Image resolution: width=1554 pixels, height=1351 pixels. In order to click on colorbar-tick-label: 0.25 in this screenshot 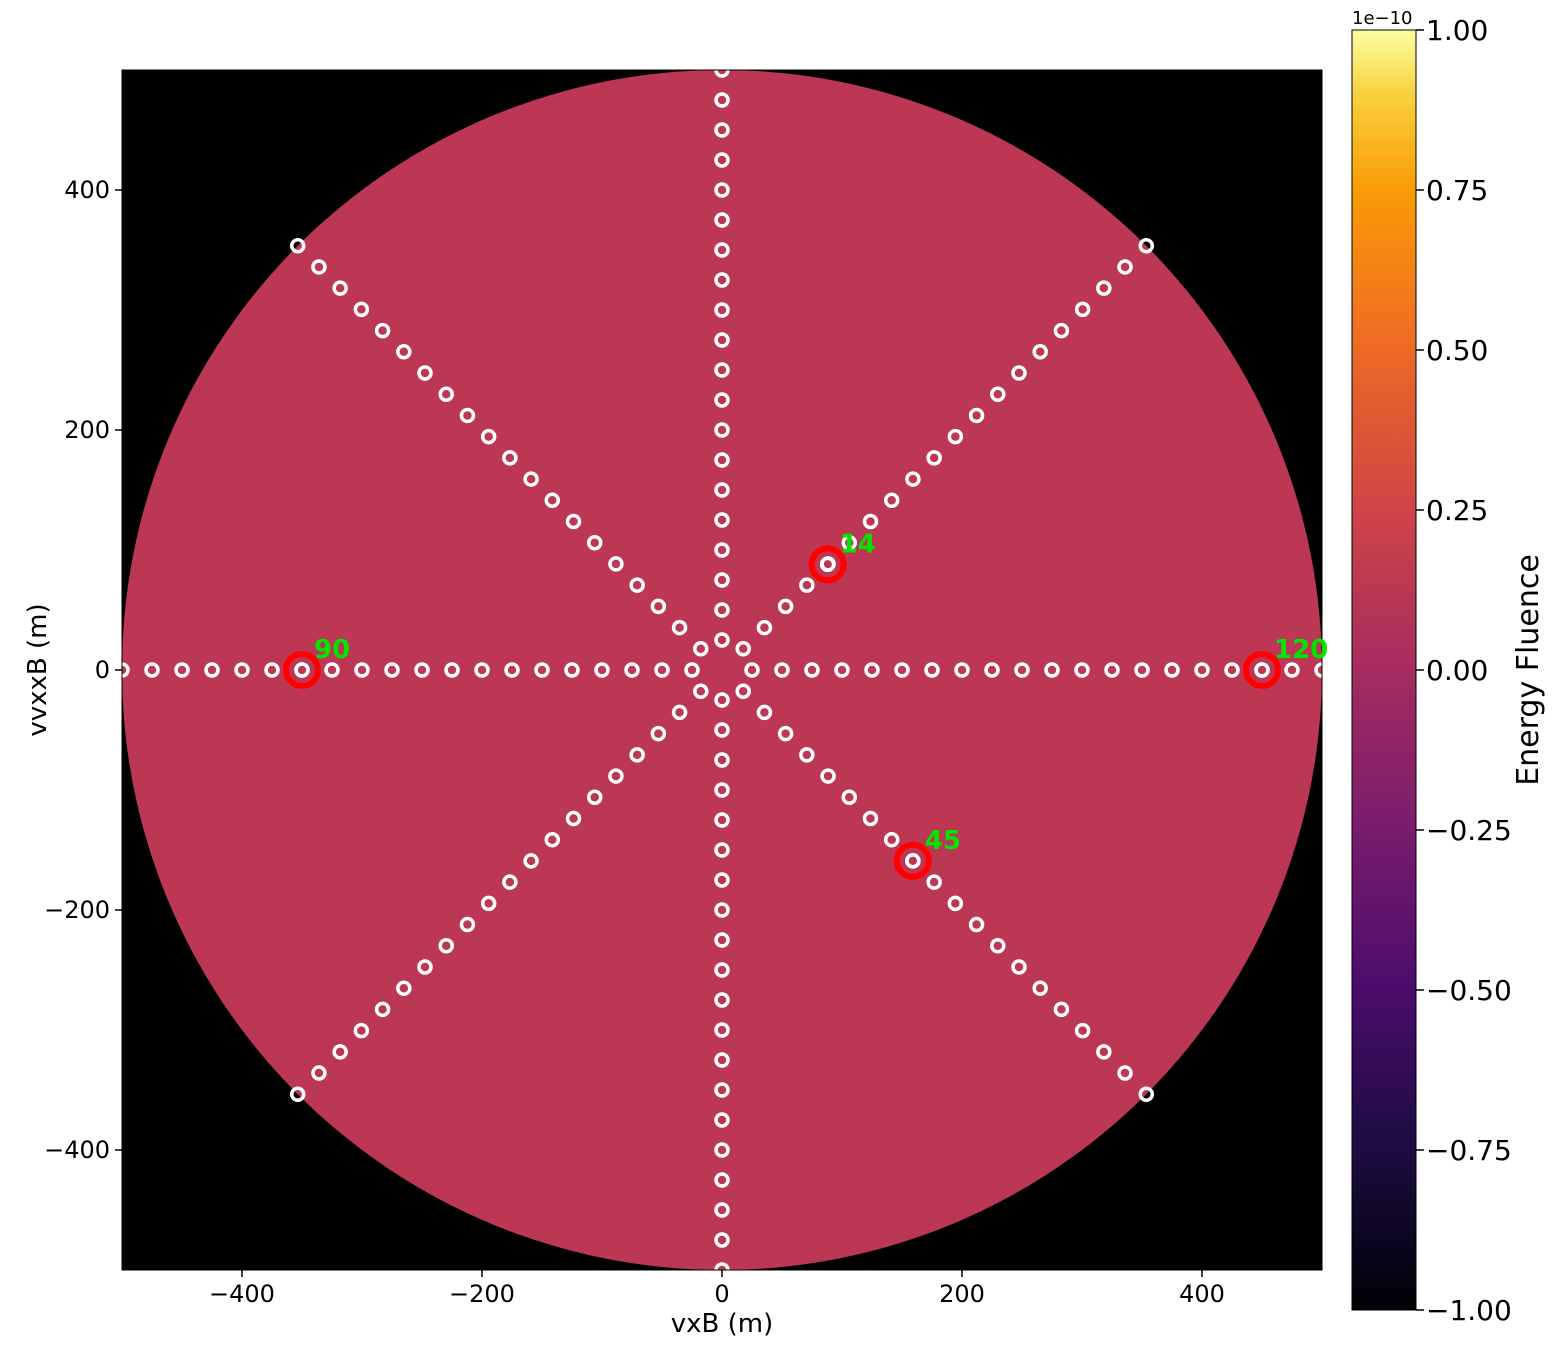, I will do `click(1457, 510)`.